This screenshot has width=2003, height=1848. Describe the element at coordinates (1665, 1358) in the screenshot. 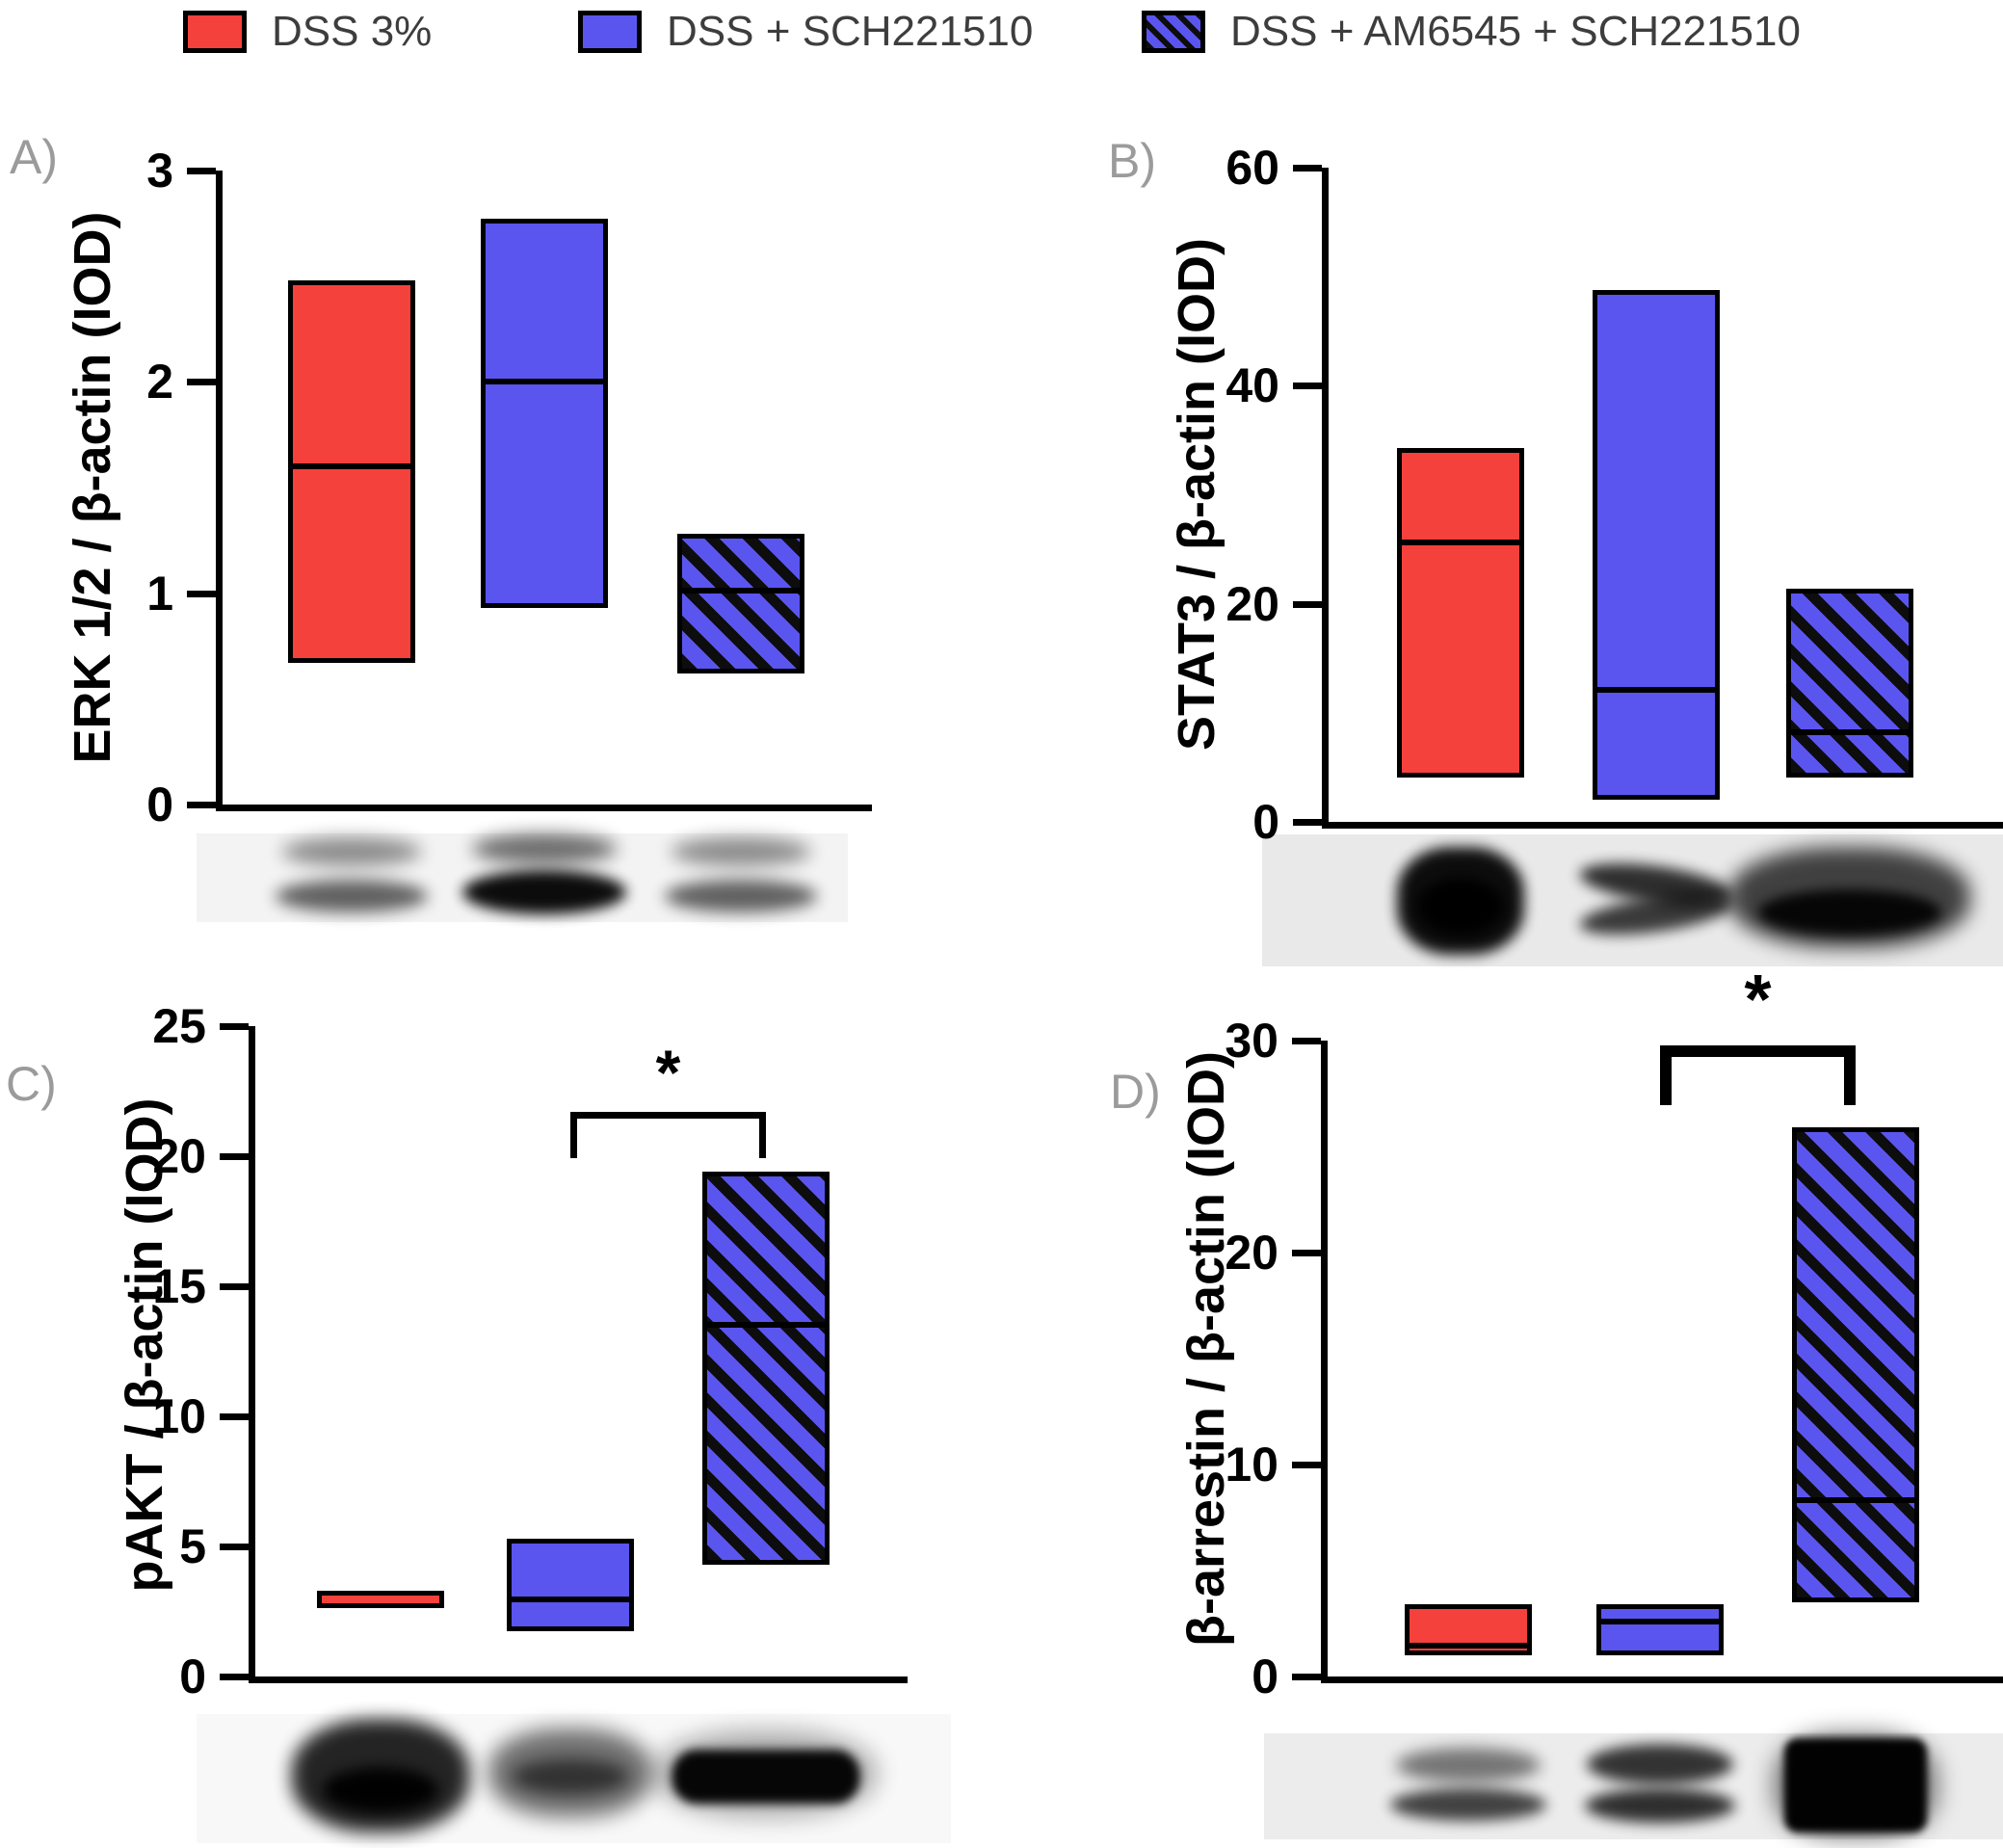

I see `plot-area-d` at that location.